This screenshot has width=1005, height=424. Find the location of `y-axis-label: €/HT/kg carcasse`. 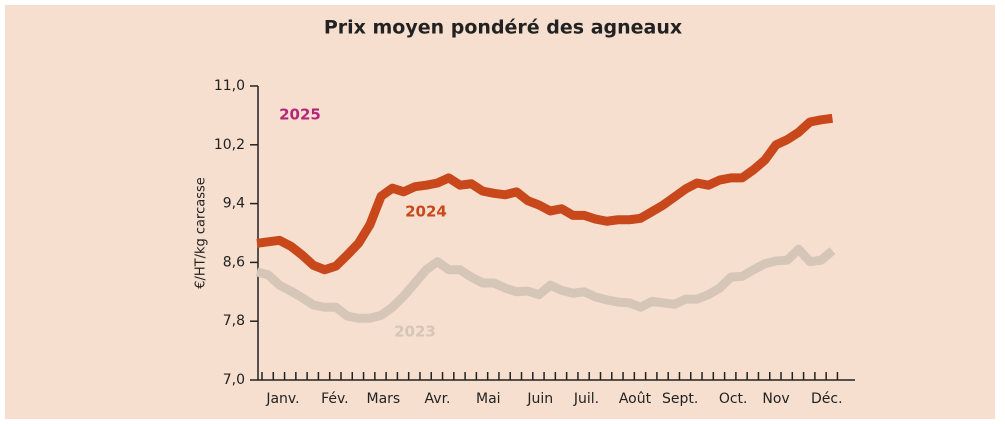

y-axis-label: €/HT/kg carcasse is located at coordinates (201, 233).